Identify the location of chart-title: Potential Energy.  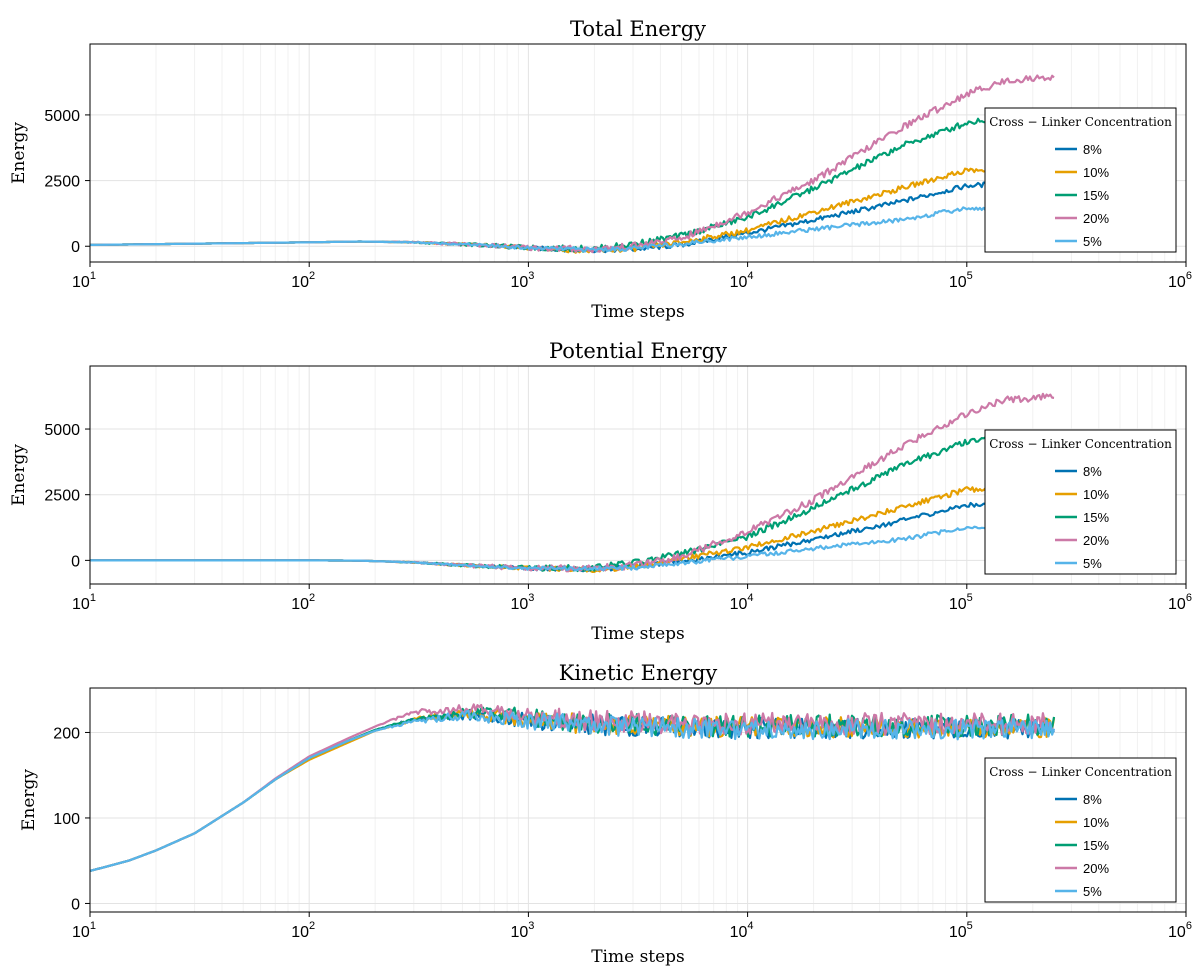
(638, 351).